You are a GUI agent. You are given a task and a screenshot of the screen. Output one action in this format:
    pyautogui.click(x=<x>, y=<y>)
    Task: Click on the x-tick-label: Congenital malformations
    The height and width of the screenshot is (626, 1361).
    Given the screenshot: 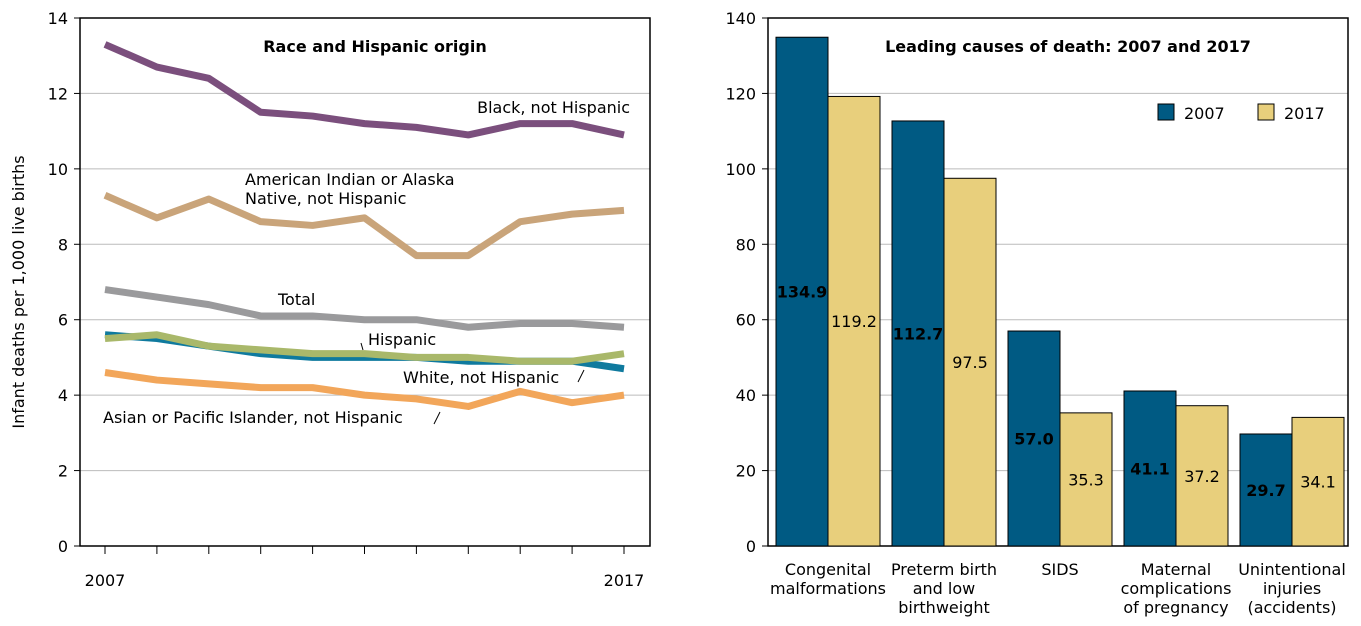 What is the action you would take?
    pyautogui.click(x=828, y=579)
    